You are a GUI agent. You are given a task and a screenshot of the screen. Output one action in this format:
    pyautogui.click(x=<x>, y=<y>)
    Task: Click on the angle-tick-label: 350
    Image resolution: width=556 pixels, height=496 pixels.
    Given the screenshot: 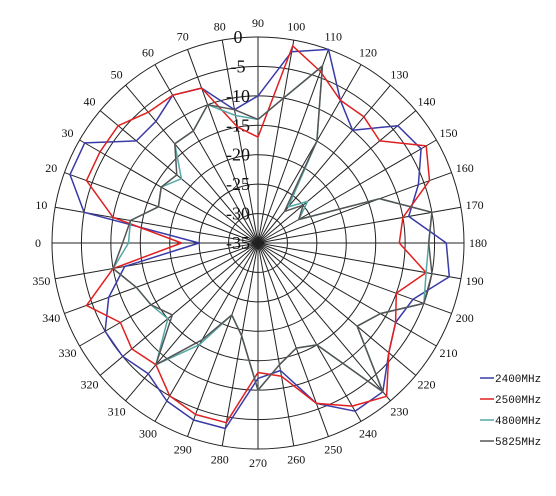 What is the action you would take?
    pyautogui.click(x=41, y=281)
    